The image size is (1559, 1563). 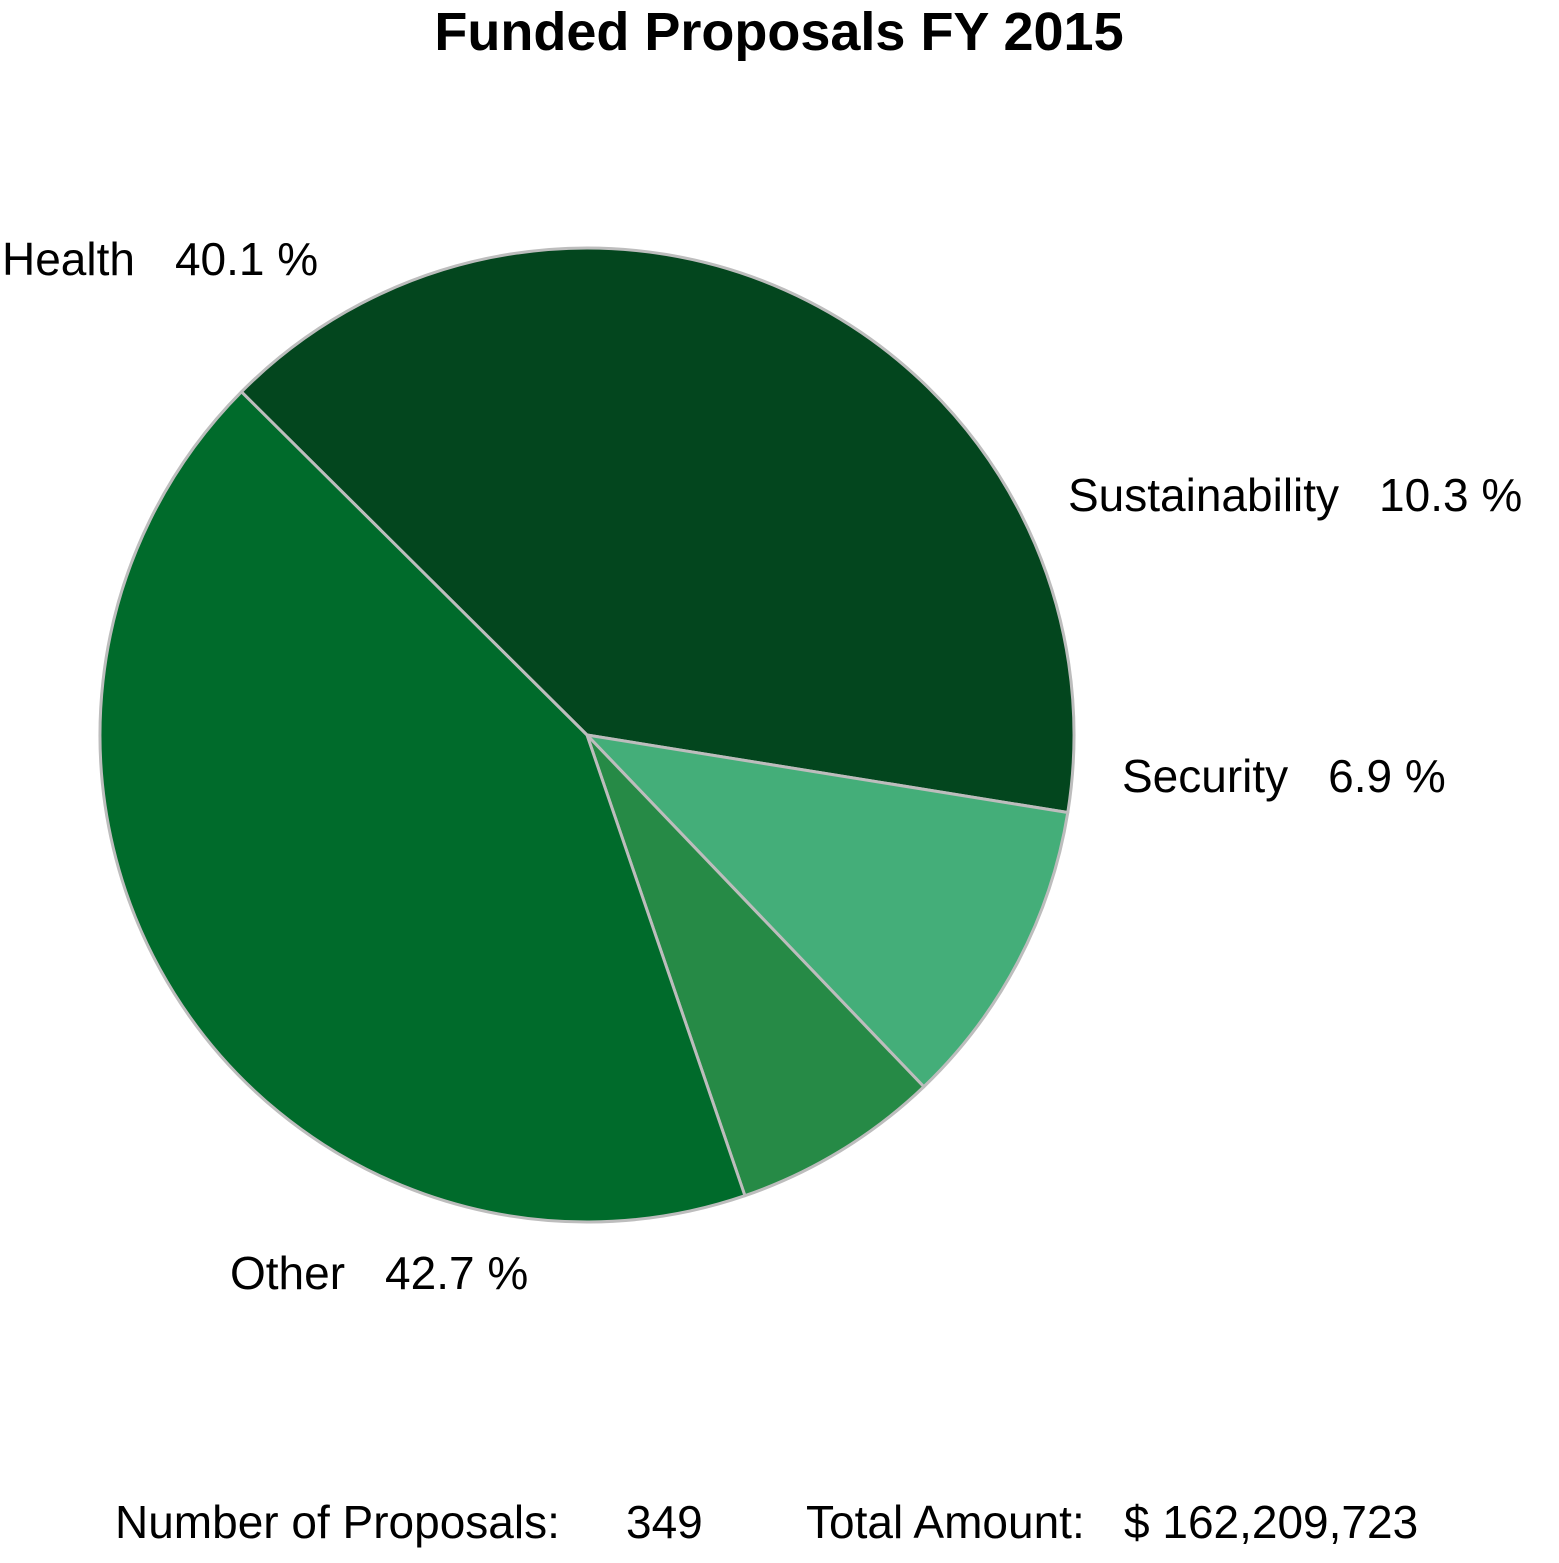 What do you see at coordinates (1387, 776) in the screenshot?
I see `slice-label-value: 6.9 %` at bounding box center [1387, 776].